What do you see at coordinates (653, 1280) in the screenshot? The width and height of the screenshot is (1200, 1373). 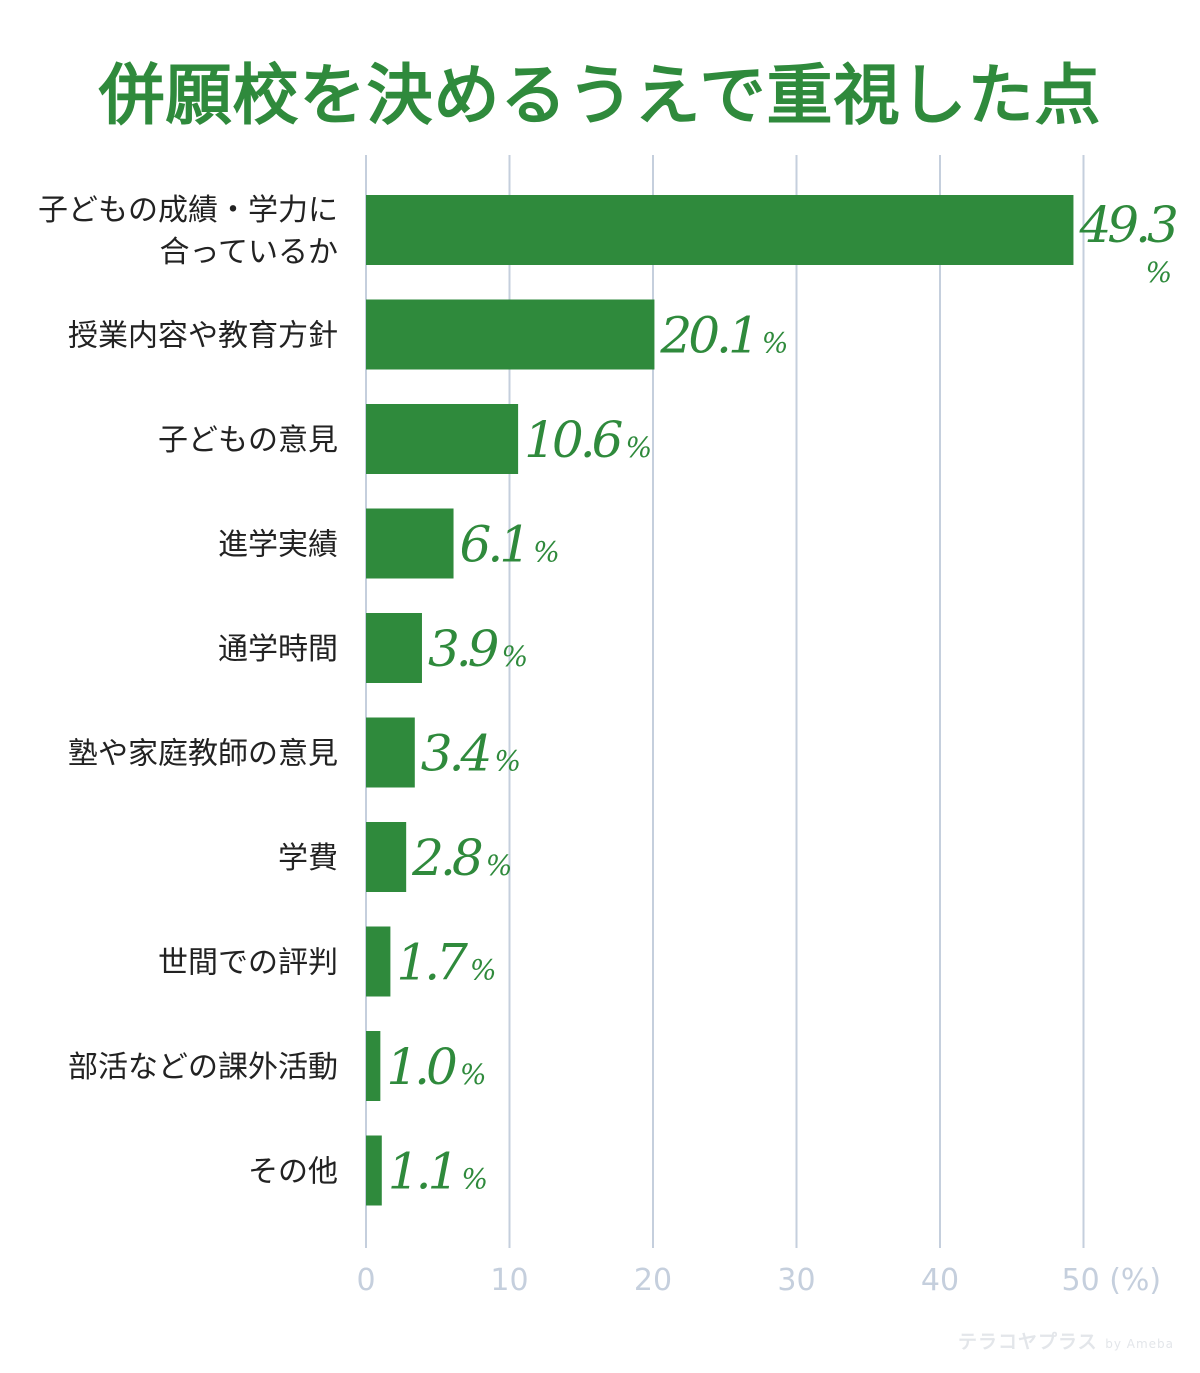 I see `x-tick-label: 20` at bounding box center [653, 1280].